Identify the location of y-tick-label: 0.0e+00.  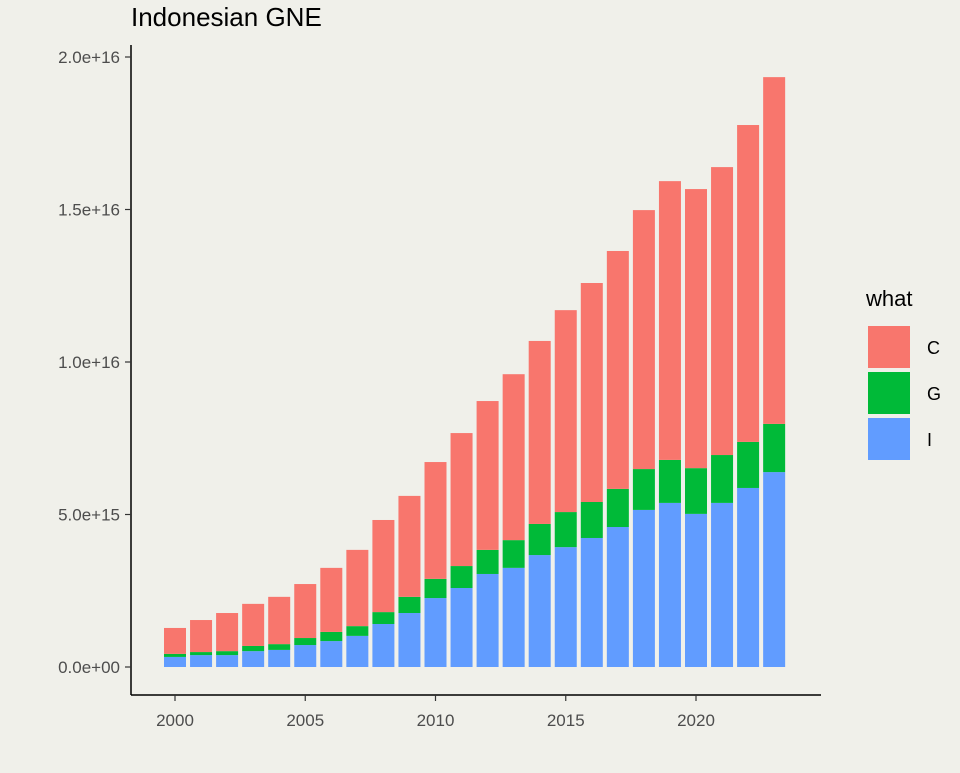
(89, 667).